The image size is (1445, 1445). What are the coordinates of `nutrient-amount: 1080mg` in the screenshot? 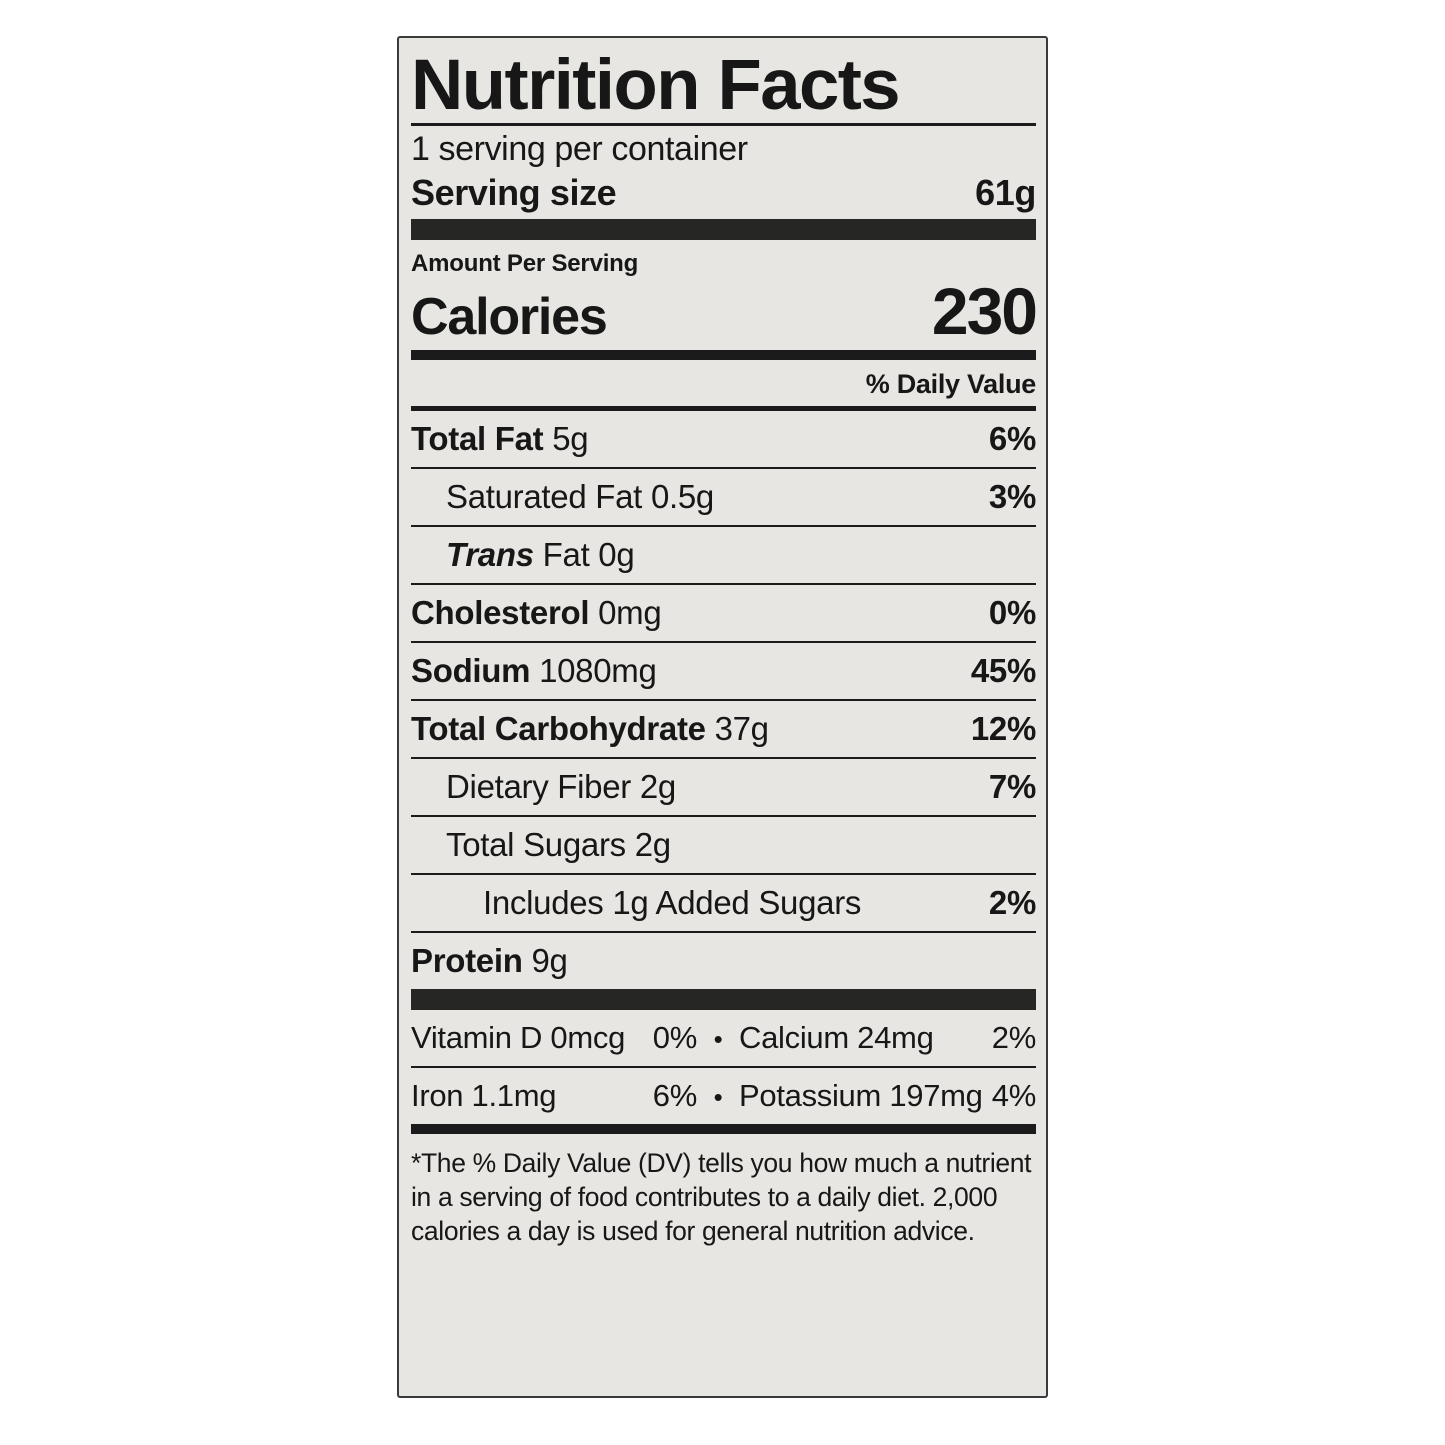 It's located at (598, 670).